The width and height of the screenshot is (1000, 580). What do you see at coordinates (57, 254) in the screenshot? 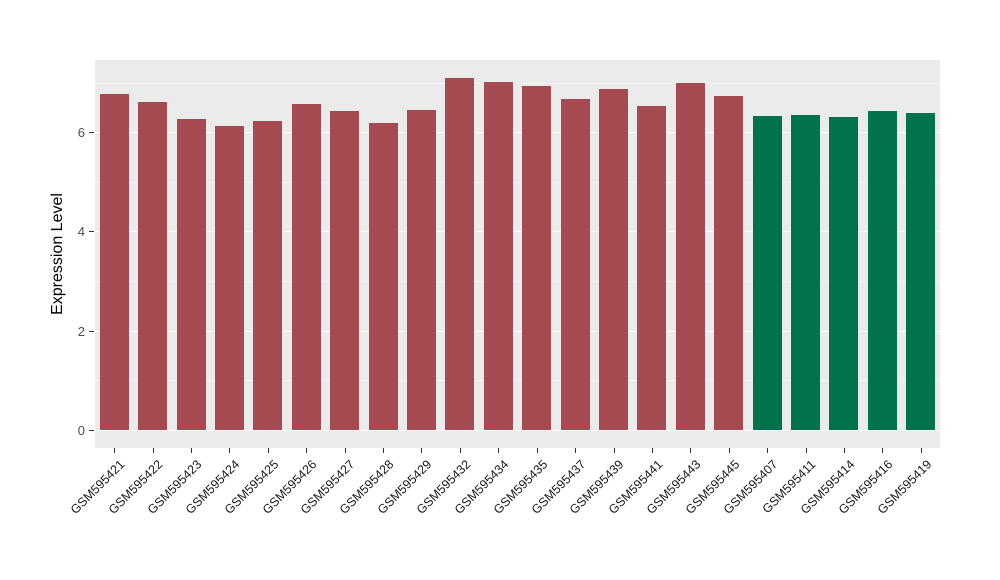
I see `y-axis-title: Expression Level` at bounding box center [57, 254].